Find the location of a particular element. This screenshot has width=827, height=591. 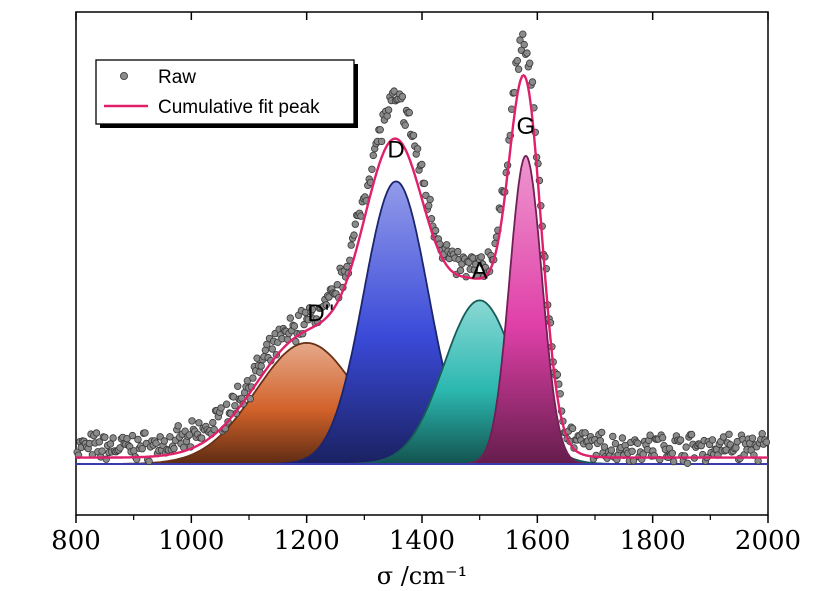

x-tick-label: 1400 is located at coordinates (422, 541).